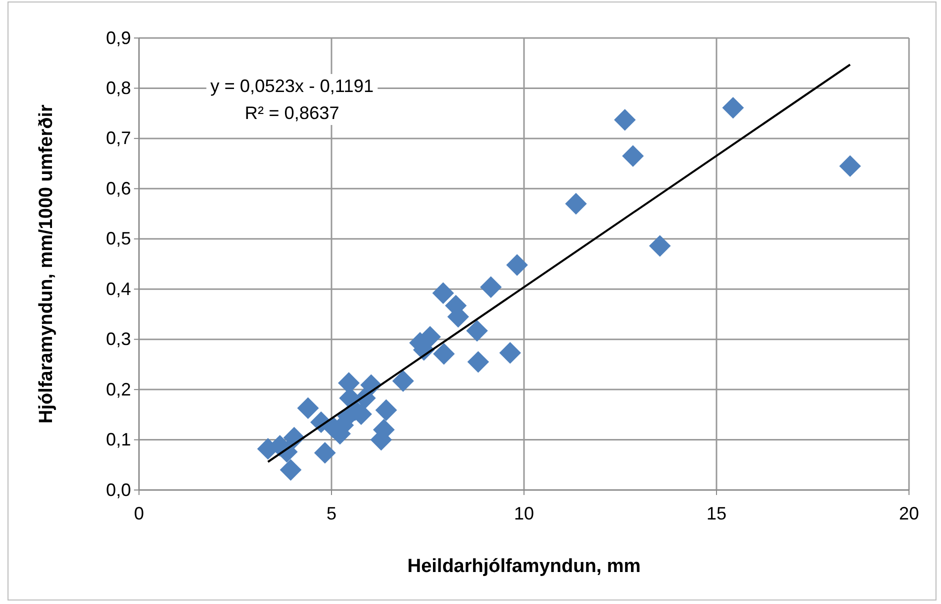 This screenshot has height=604, width=941. Describe the element at coordinates (909, 514) in the screenshot. I see `x-tick-label: 20` at that location.